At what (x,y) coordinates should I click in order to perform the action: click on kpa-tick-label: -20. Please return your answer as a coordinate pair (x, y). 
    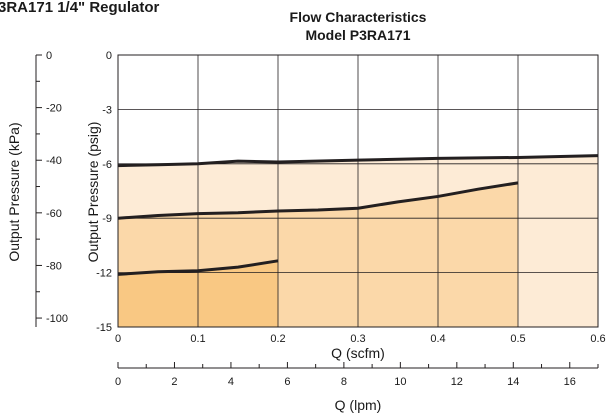
    Looking at the image, I should click on (54, 109).